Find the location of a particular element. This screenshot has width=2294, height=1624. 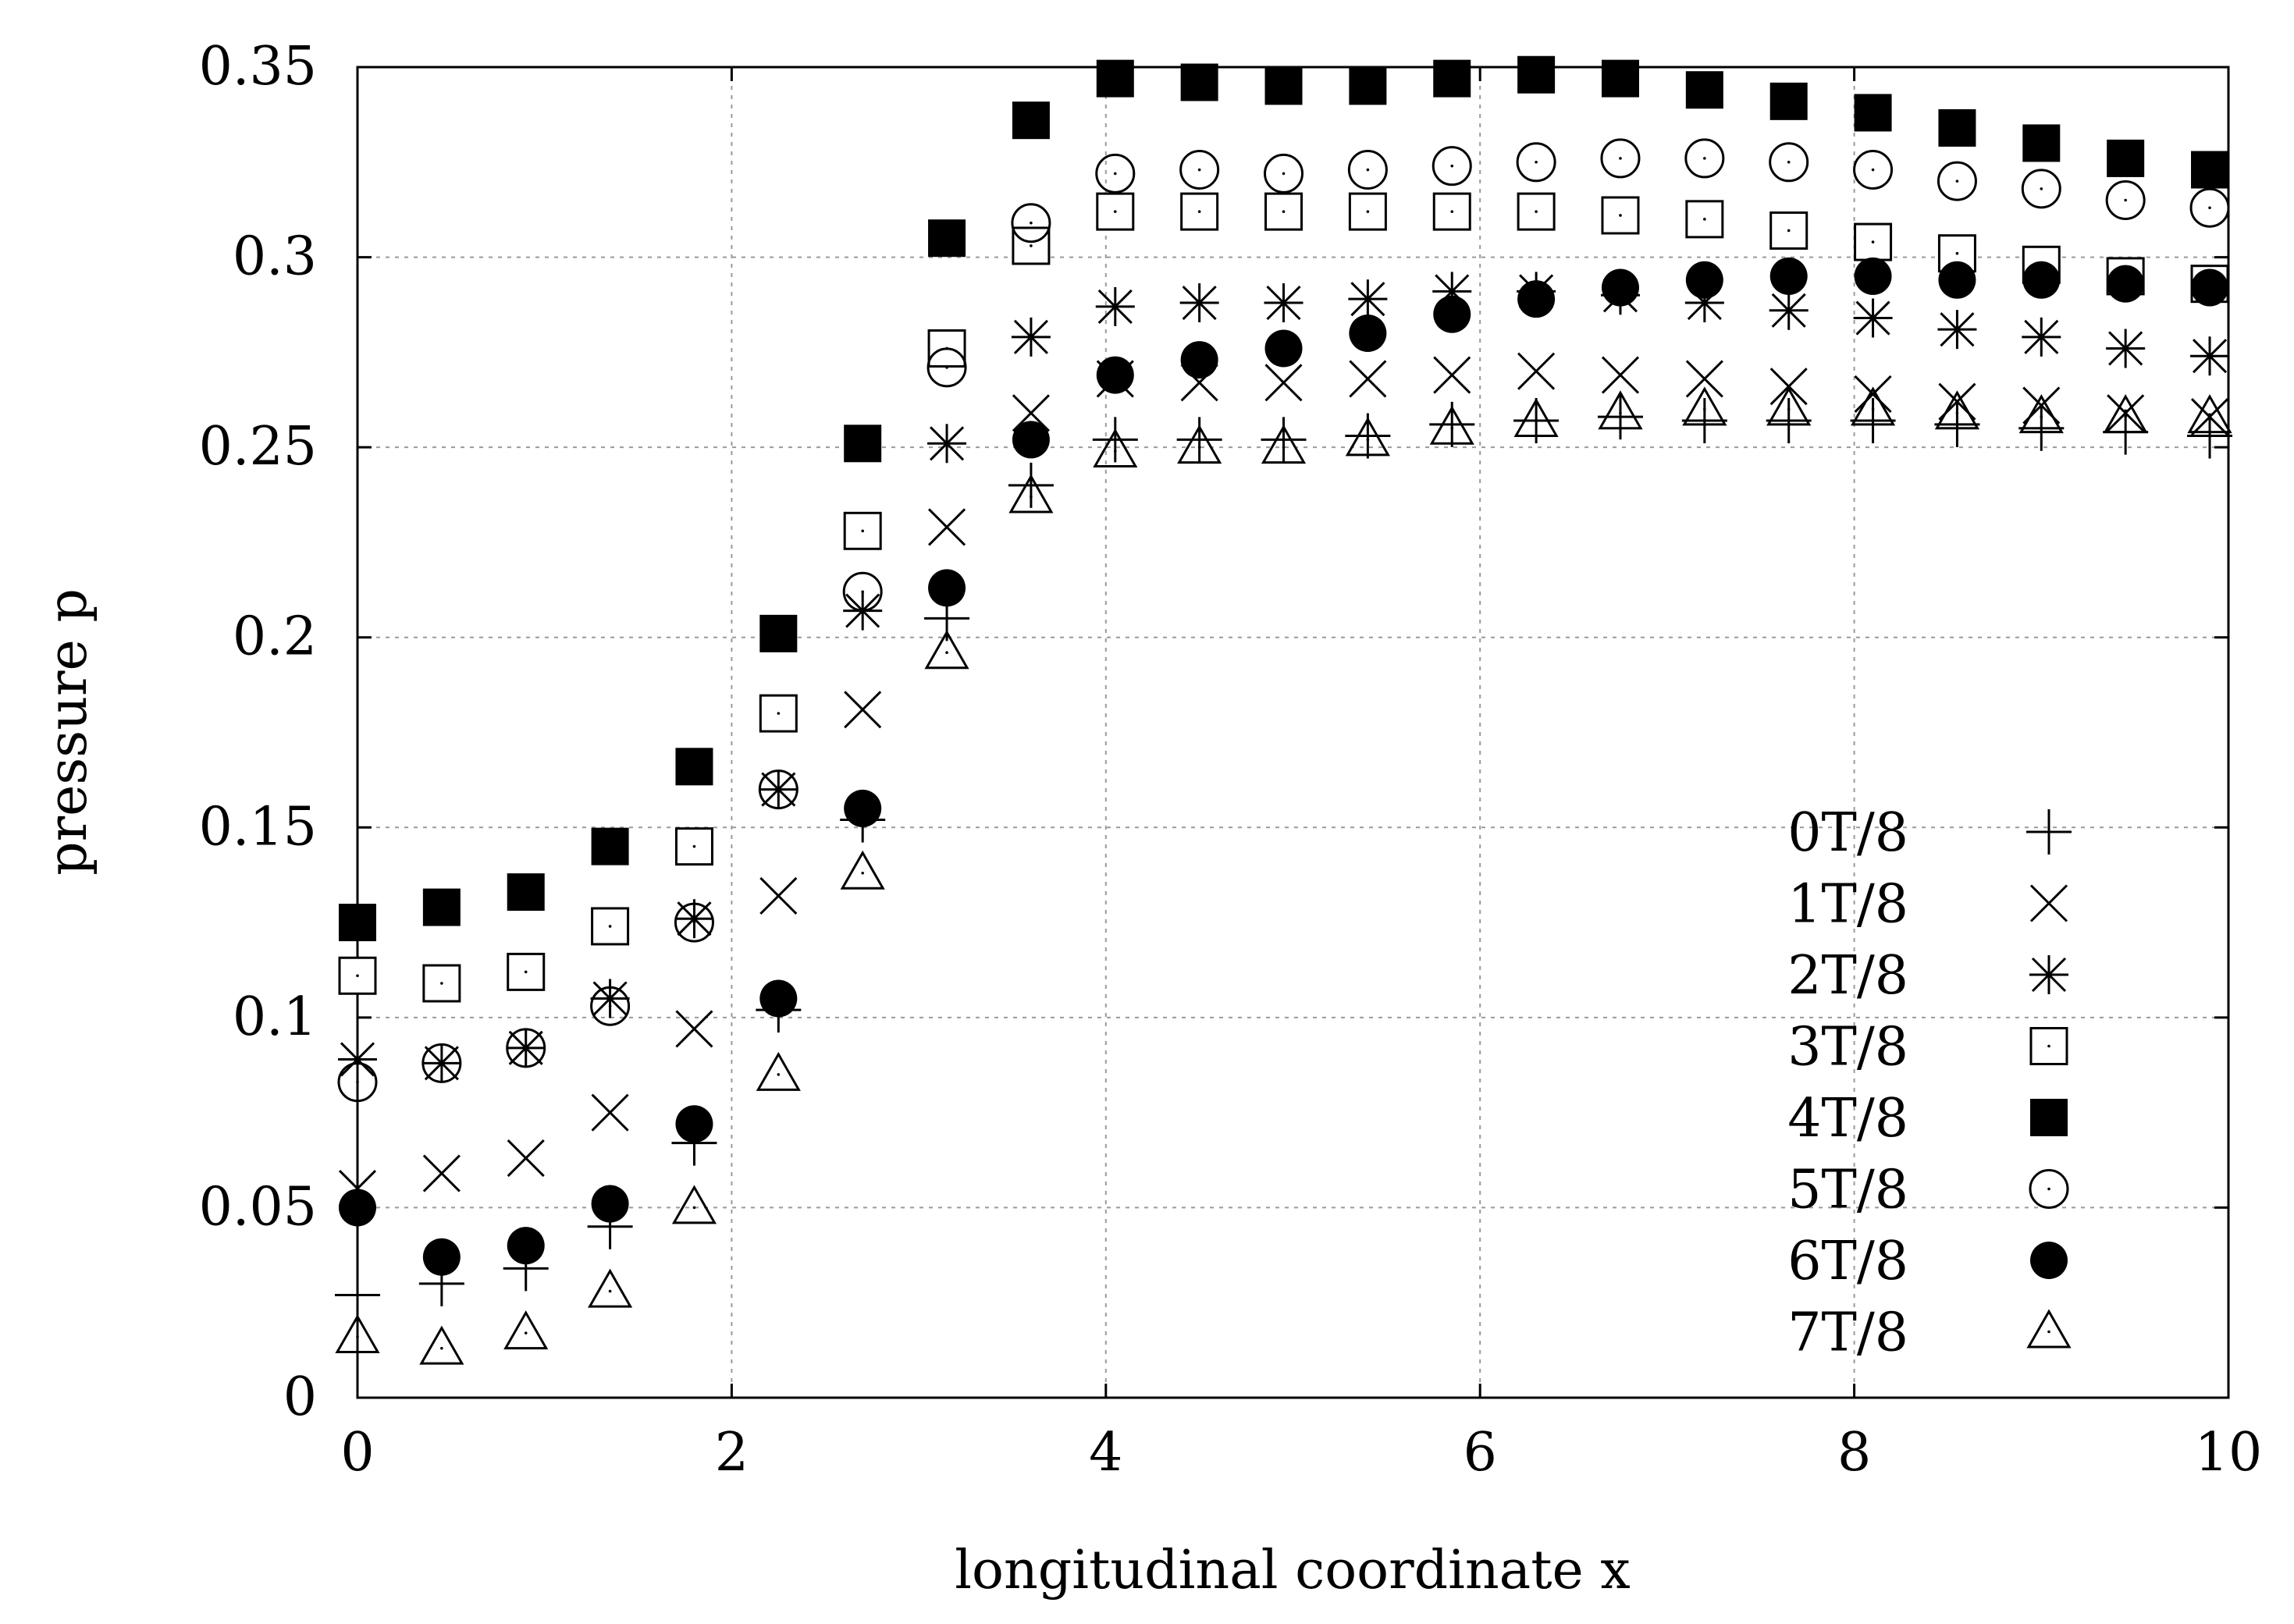

legend-label: 0T/8 is located at coordinates (1847, 833).